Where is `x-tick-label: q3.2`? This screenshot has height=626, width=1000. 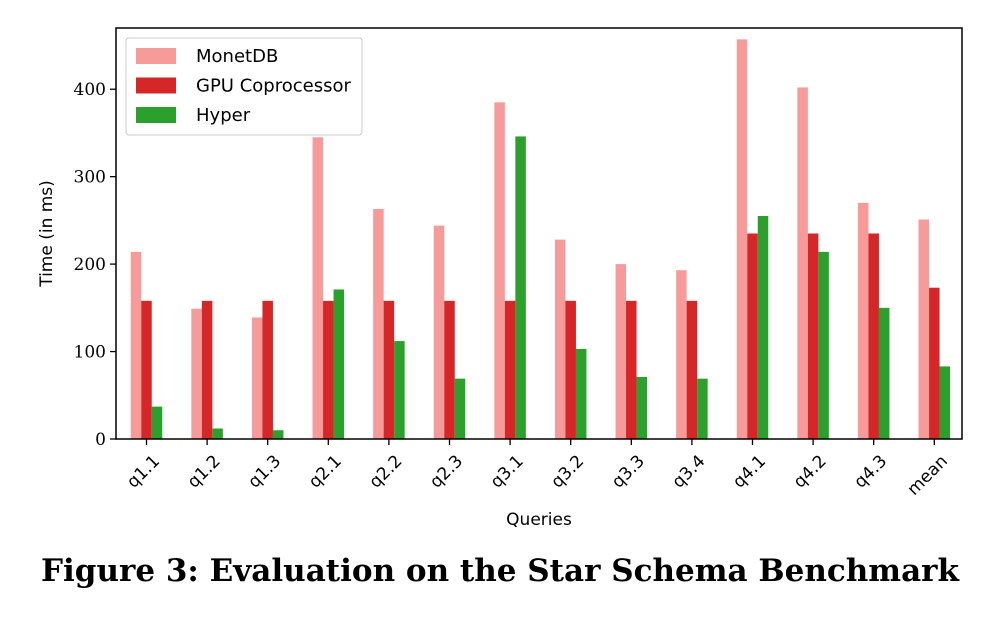 x-tick-label: q3.2 is located at coordinates (567, 471).